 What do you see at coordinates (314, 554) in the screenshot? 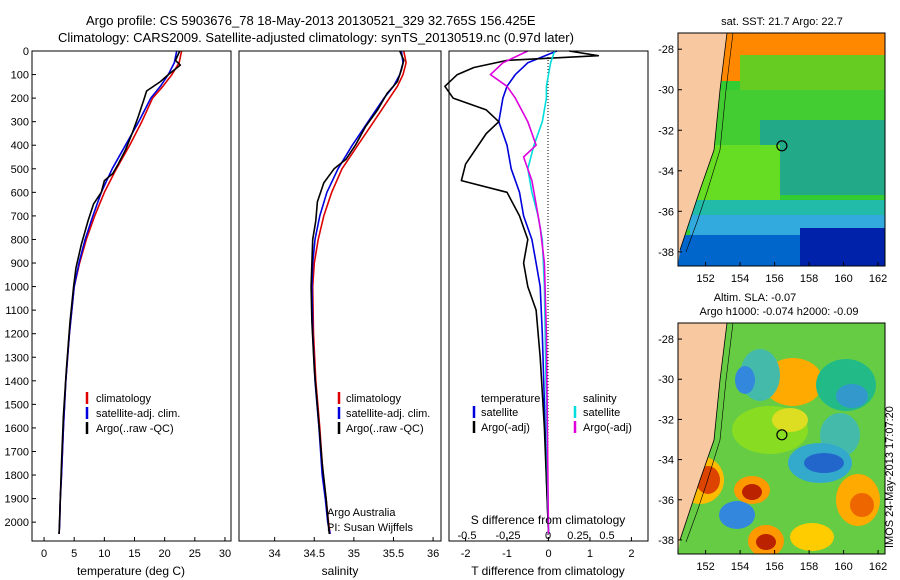
I see `x-tick-label: 34.5` at bounding box center [314, 554].